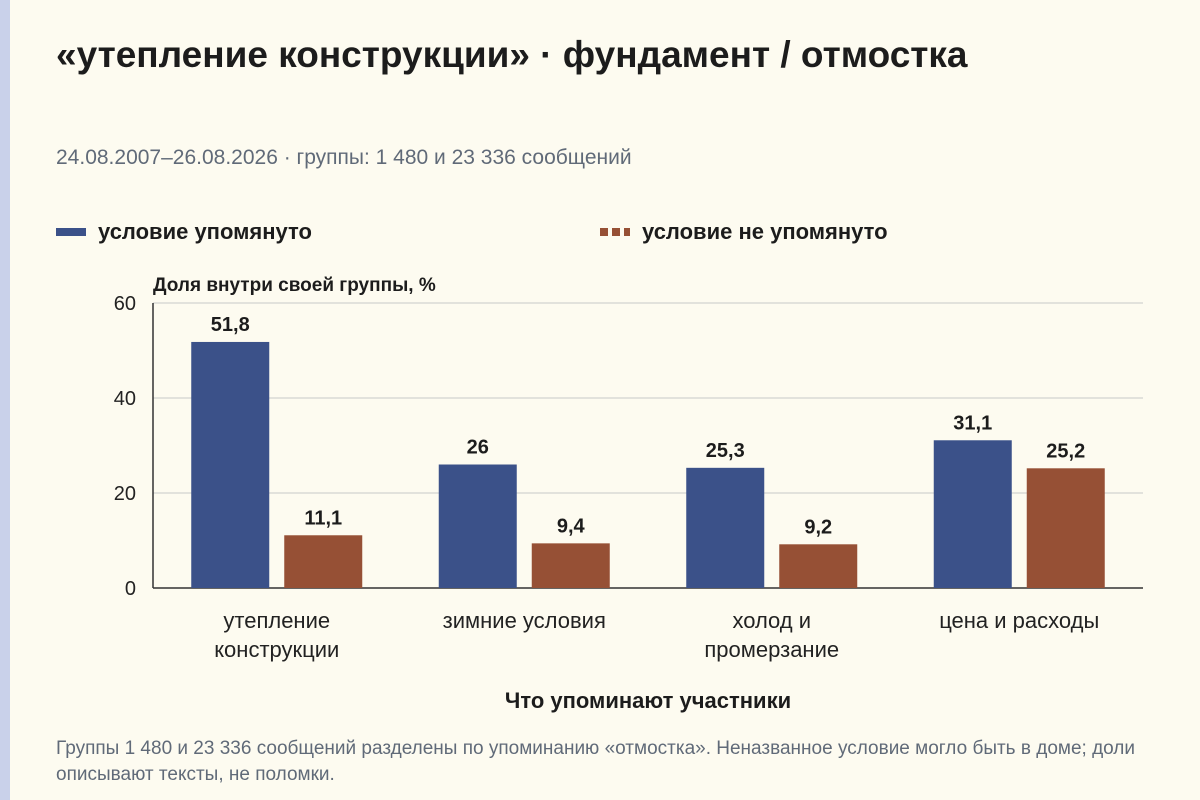 The image size is (1200, 800). I want to click on x-tick-label: конструкции, so click(276, 649).